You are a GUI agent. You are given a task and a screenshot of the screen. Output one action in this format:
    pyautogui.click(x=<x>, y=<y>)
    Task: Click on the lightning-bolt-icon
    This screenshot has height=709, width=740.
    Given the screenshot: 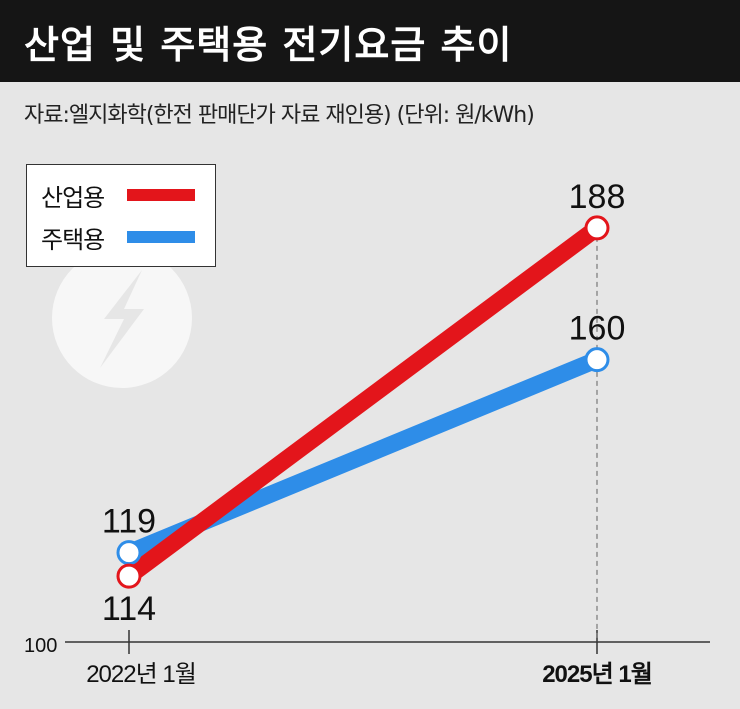 What is the action you would take?
    pyautogui.click(x=122, y=318)
    